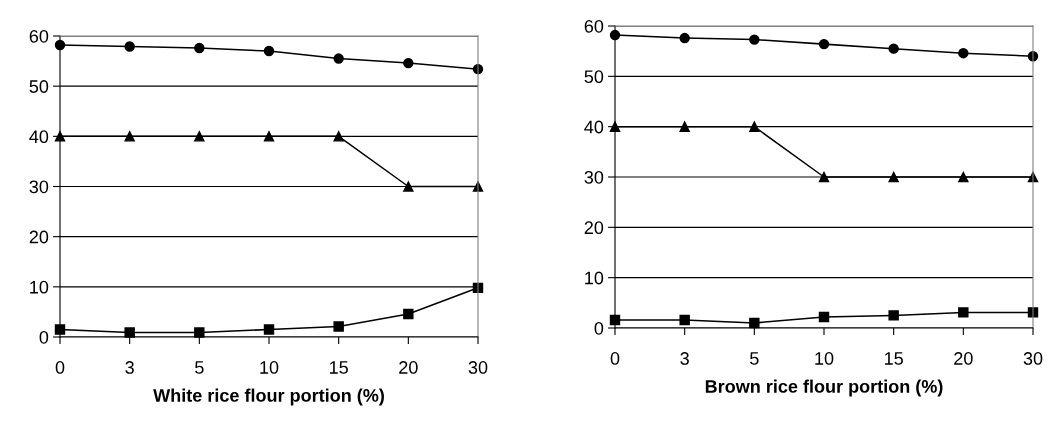 The height and width of the screenshot is (428, 1057). Describe the element at coordinates (824, 388) in the screenshot. I see `x-axis-title: Brown rice flour portion (%)` at that location.